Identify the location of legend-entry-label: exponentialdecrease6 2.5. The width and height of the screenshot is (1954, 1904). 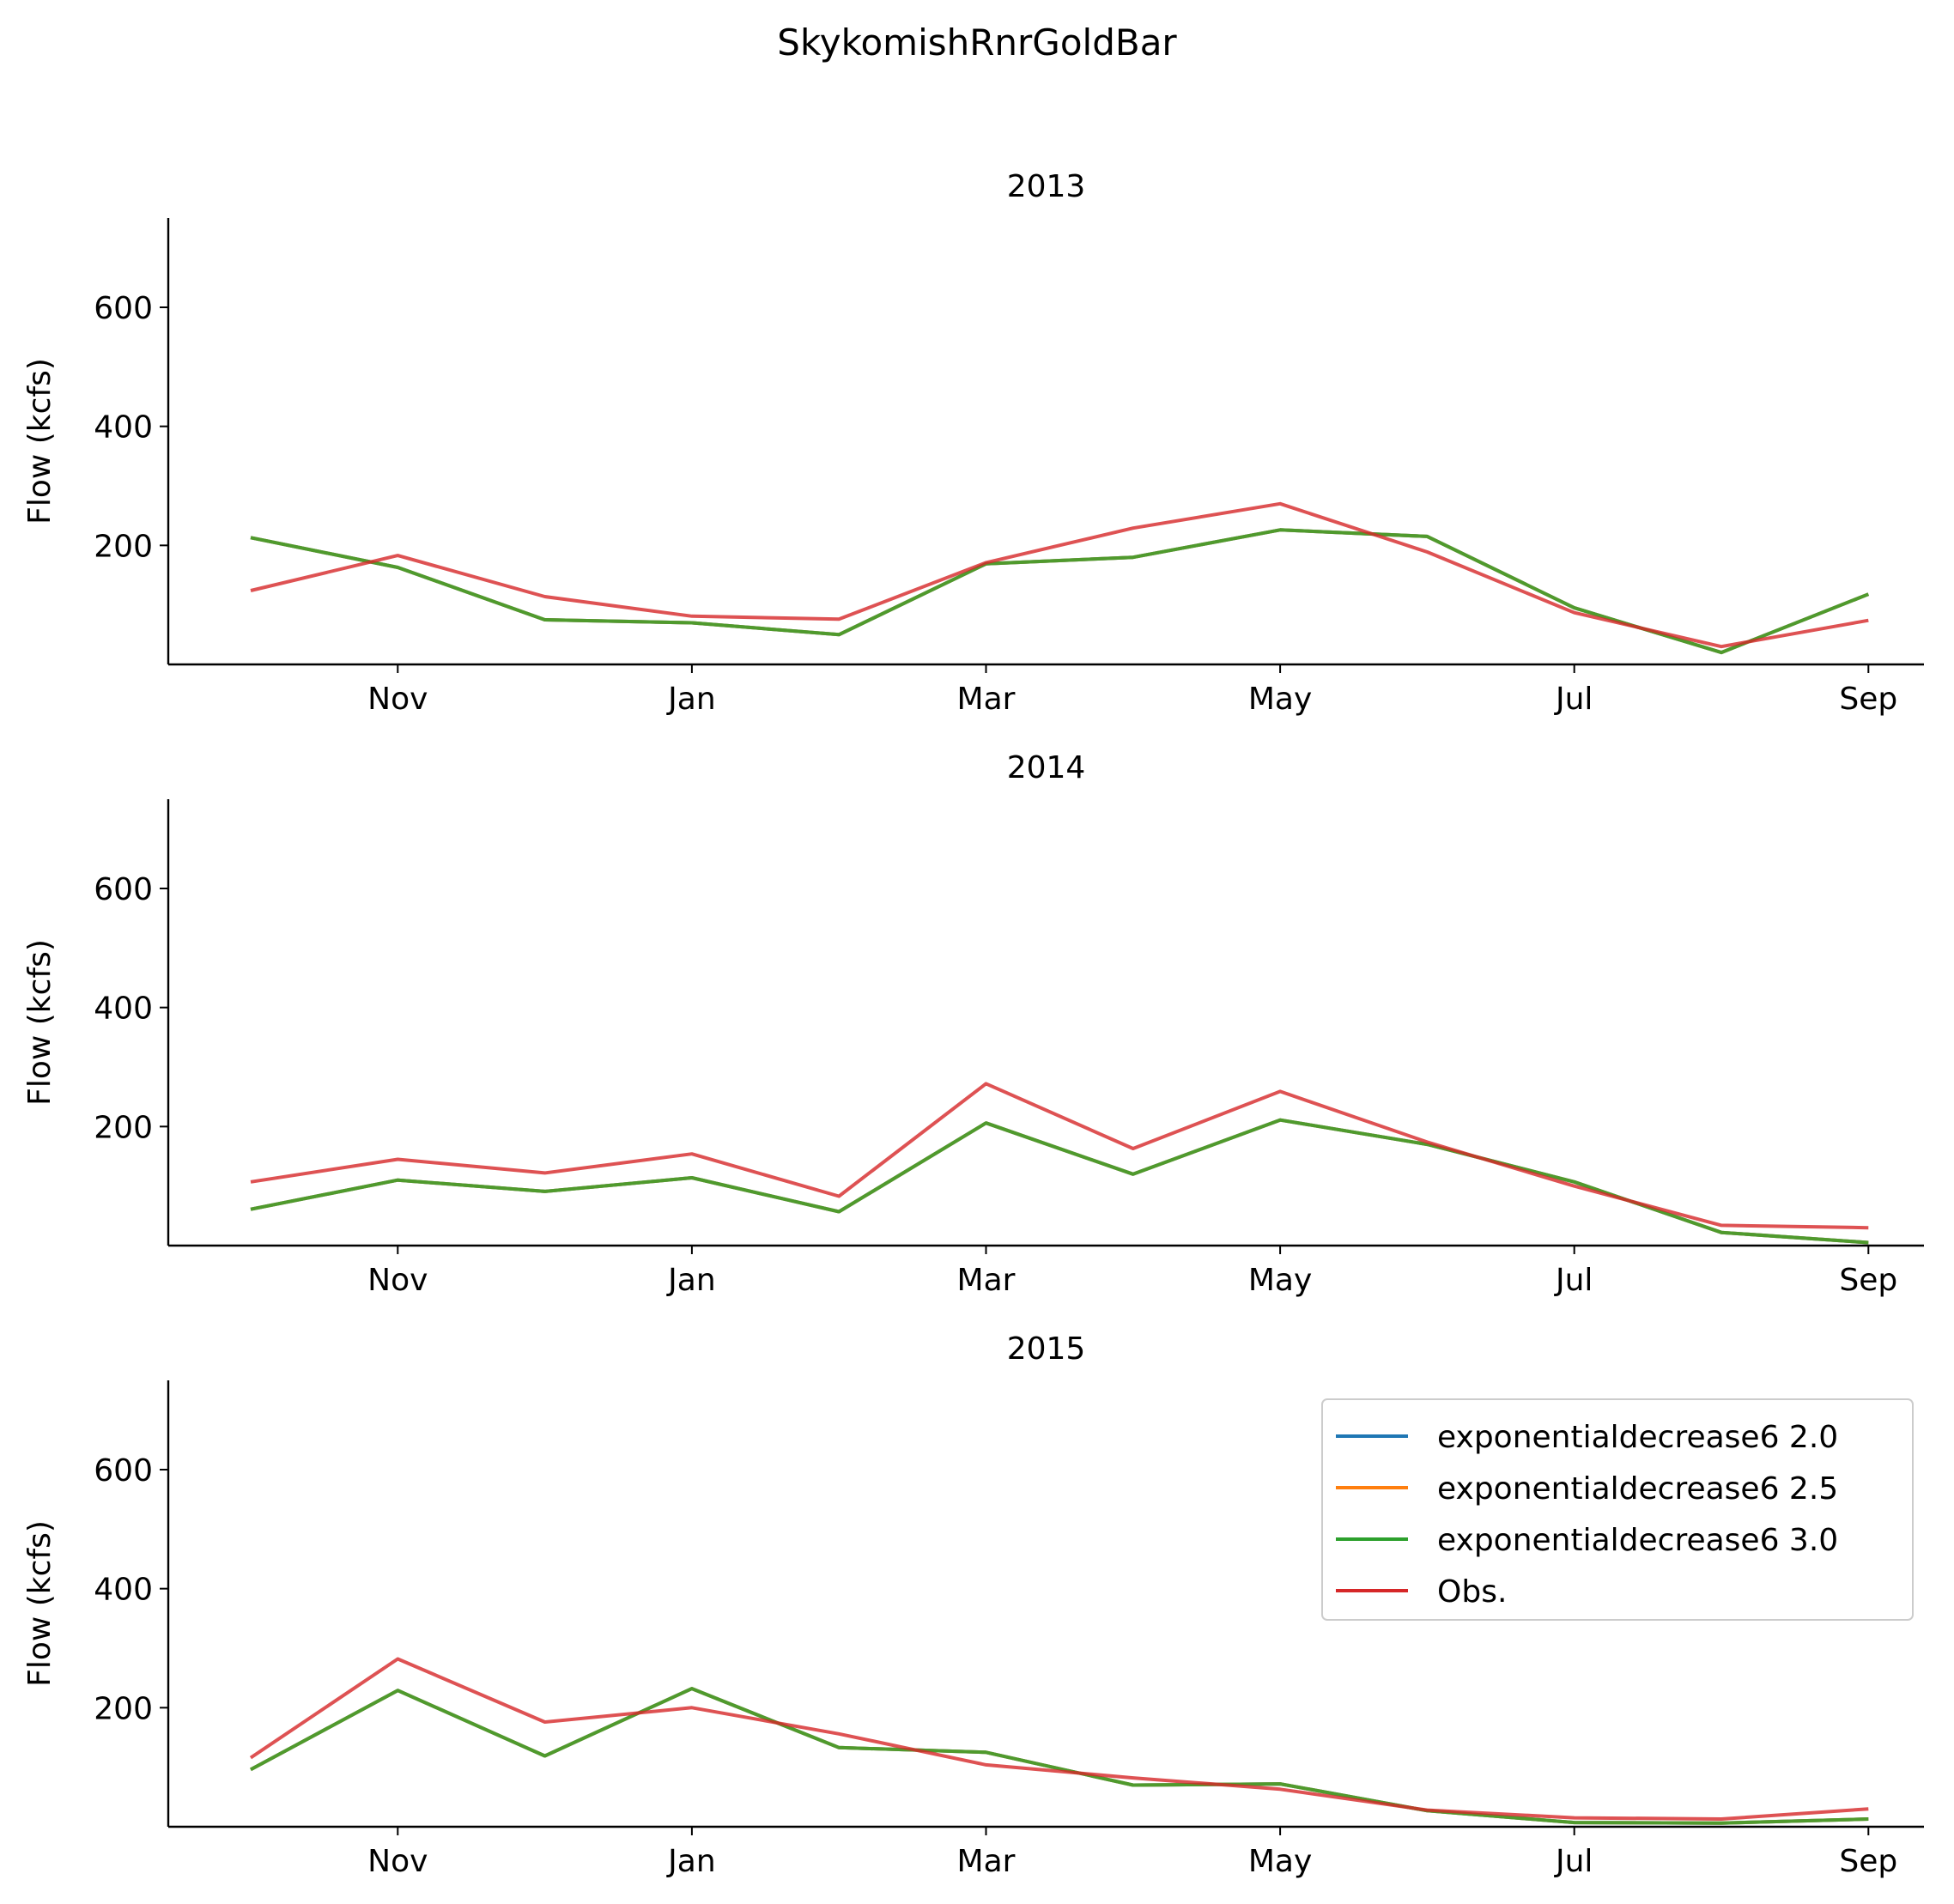
(1637, 1489).